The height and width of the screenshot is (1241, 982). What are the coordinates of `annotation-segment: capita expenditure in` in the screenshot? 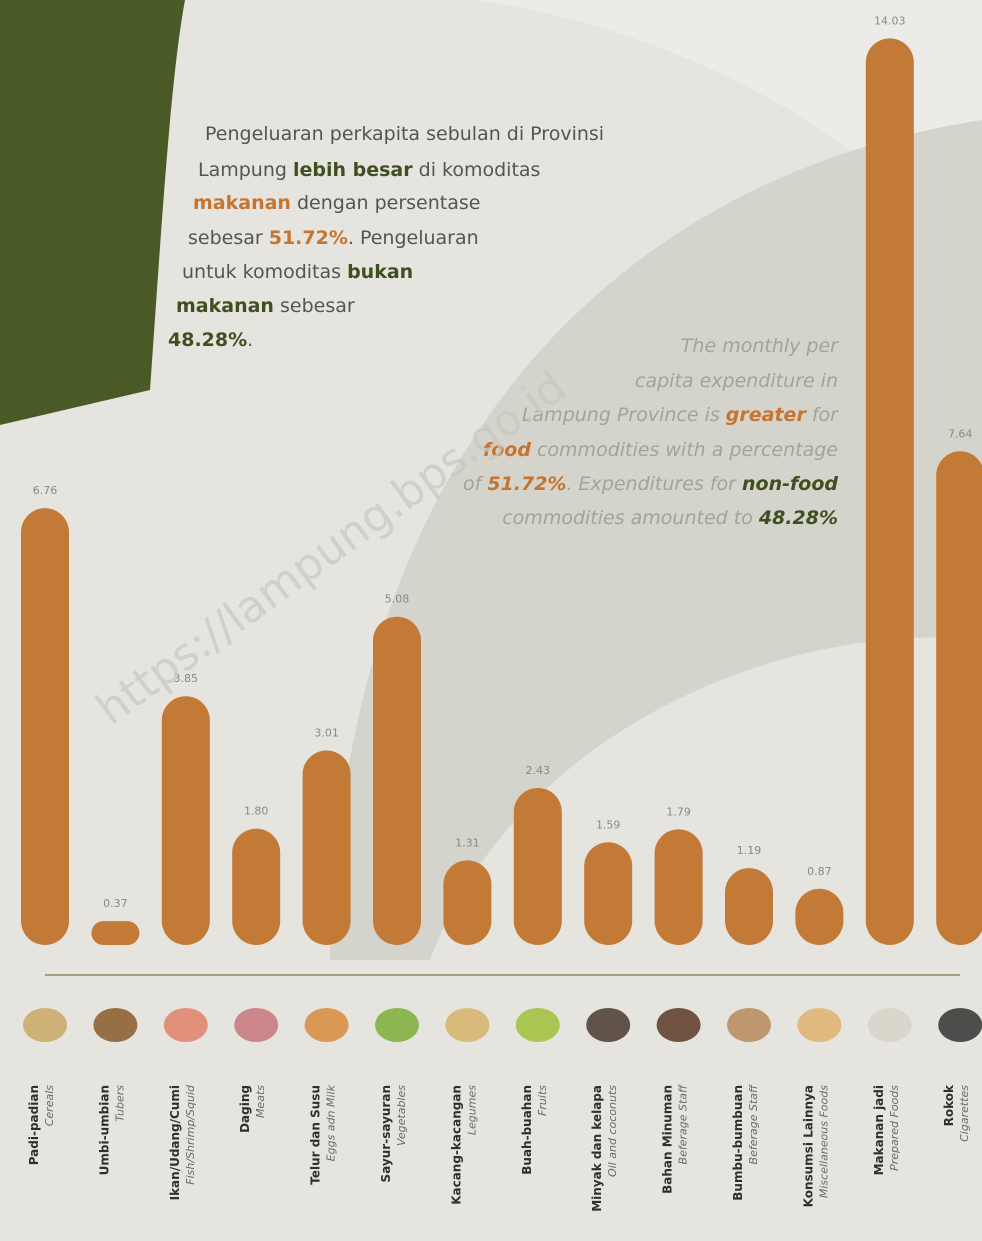 It's located at (736, 381).